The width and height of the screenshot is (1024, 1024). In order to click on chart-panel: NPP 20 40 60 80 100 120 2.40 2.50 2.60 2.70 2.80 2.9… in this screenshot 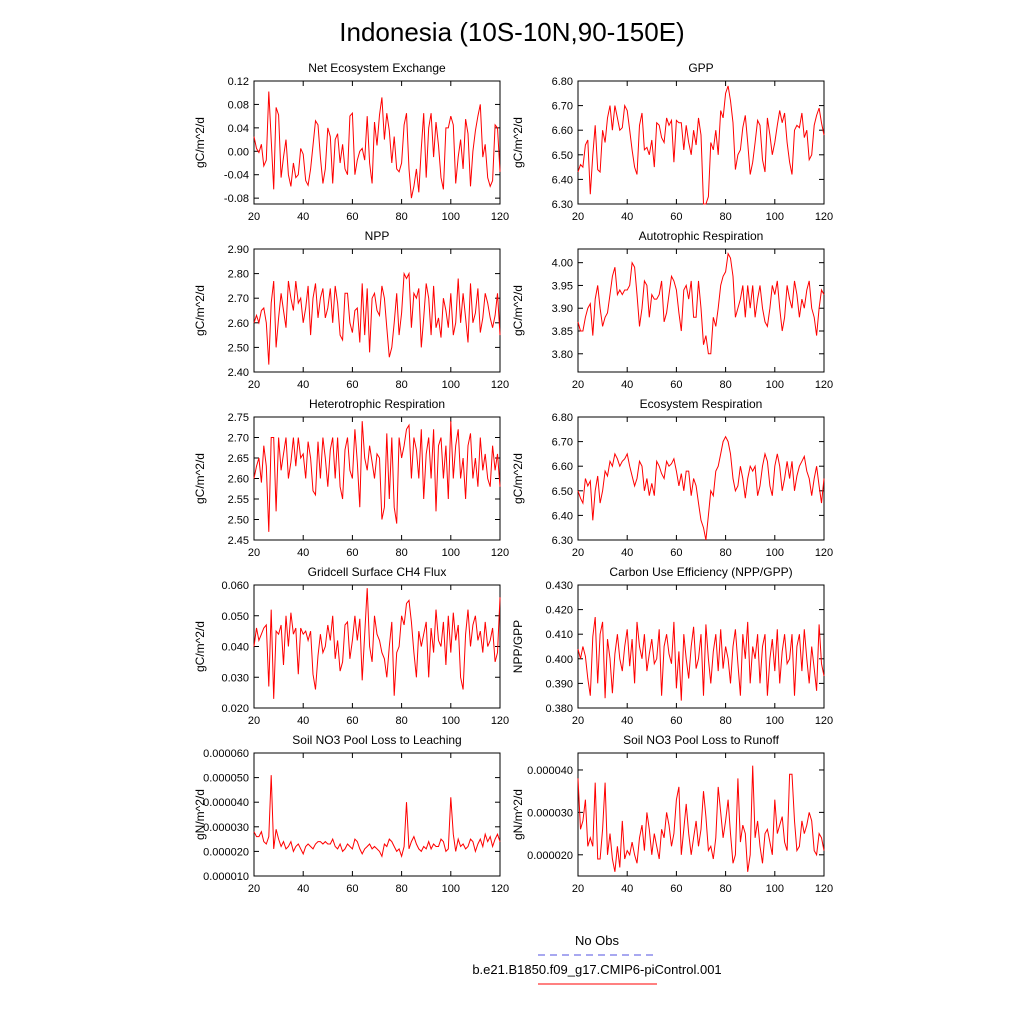, I will do `click(351, 310)`.